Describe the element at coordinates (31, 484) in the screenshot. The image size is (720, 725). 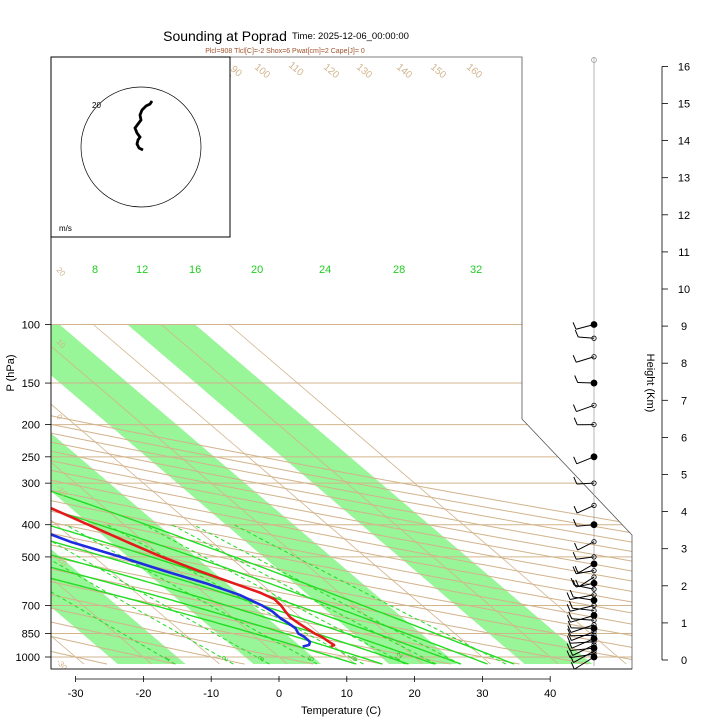
I see `pressure-tick-label: 300` at that location.